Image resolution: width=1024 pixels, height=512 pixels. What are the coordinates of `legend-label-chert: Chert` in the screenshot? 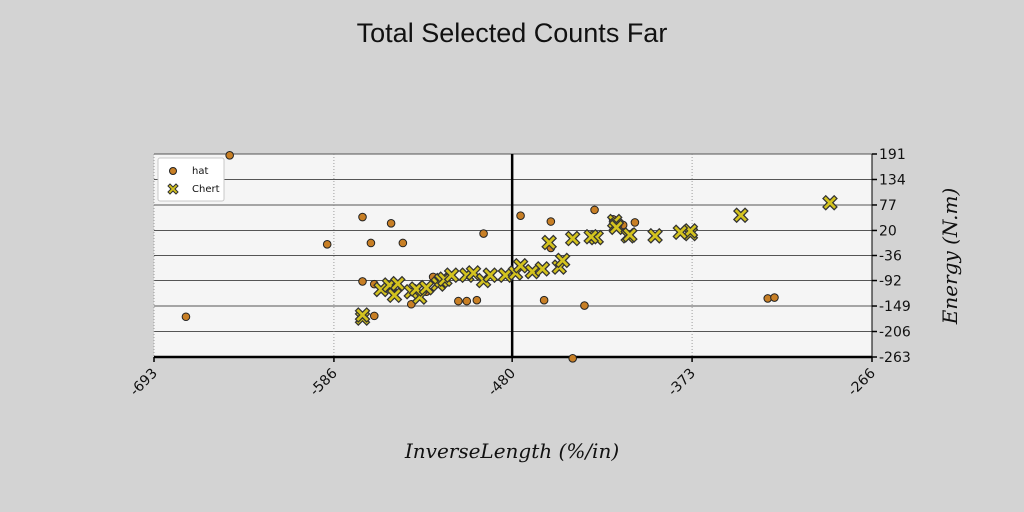 It's located at (206, 189).